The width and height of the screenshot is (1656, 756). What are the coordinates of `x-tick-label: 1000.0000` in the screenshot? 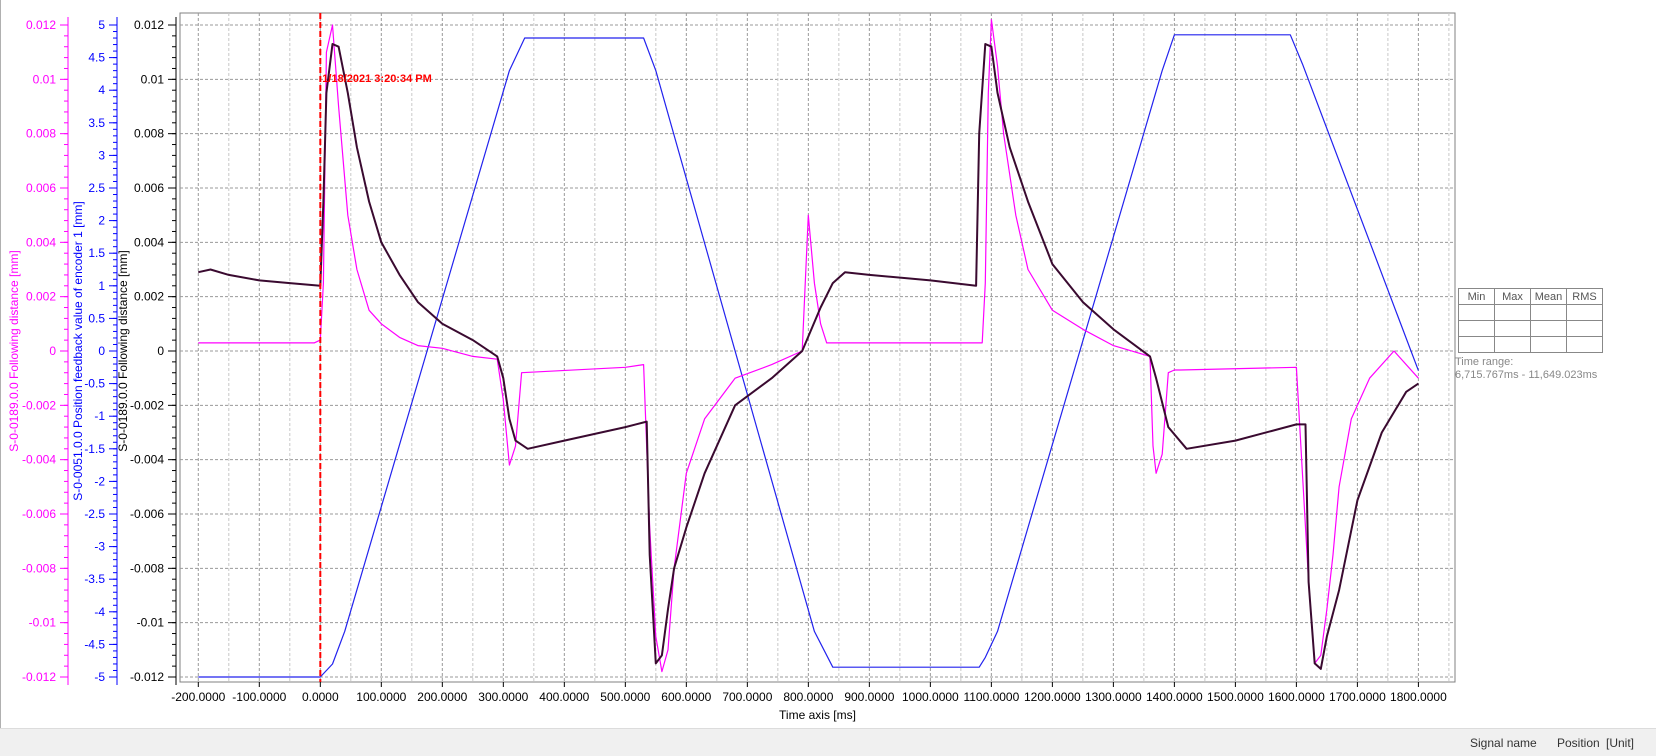 It's located at (930, 697).